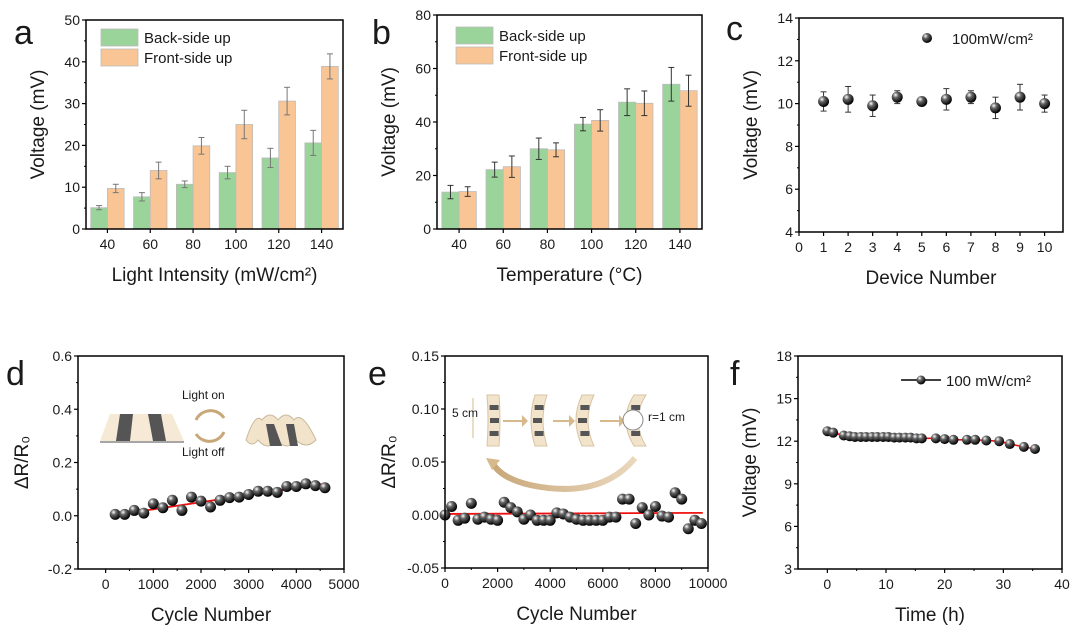  I want to click on y-tick-label: 6, so click(789, 189).